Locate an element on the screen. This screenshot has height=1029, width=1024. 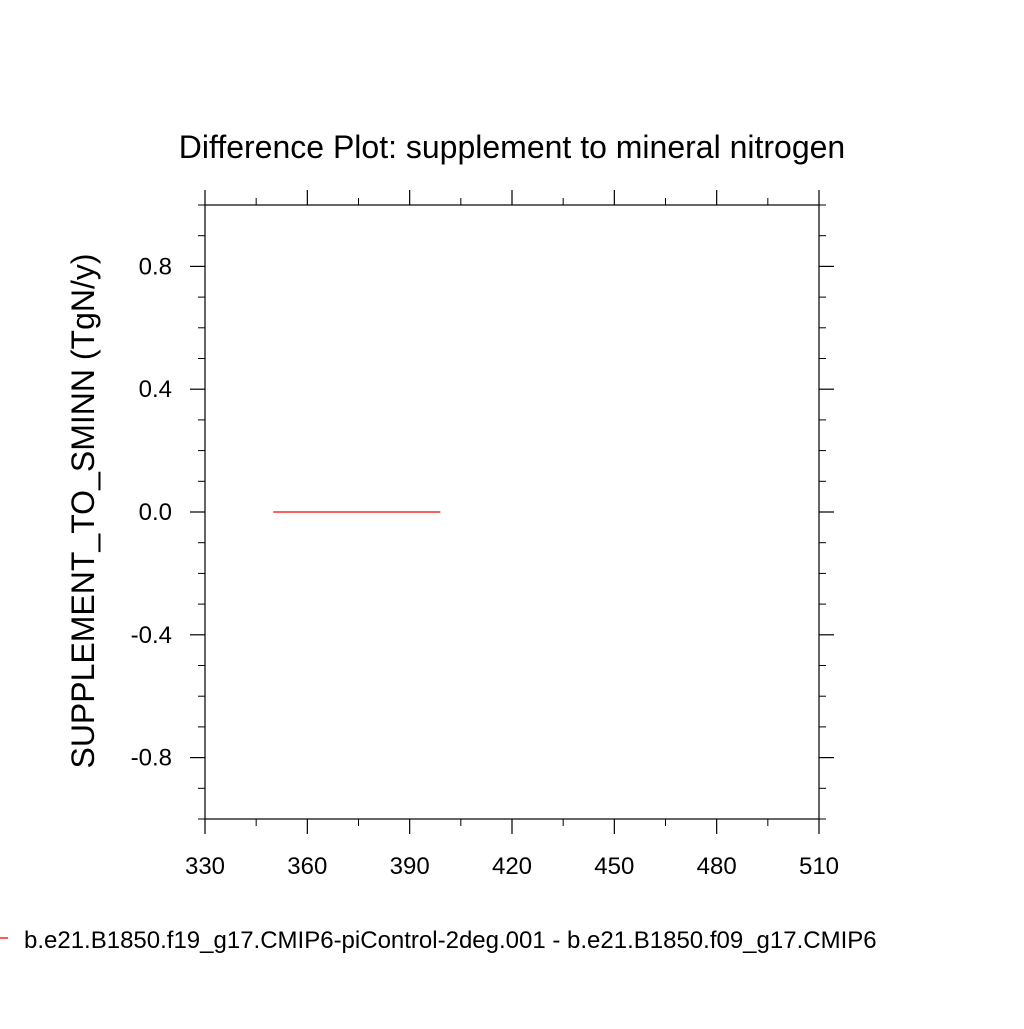
y-axis-label: SUPPLEMENT_TO_SMINN (TgN/y) is located at coordinates (83, 510).